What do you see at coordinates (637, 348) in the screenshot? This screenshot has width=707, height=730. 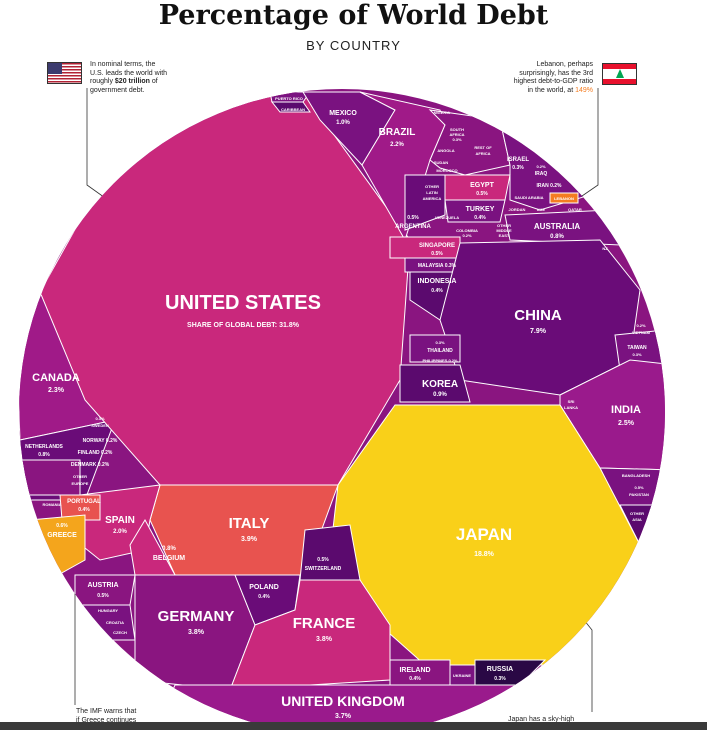 I see `label-taiwan: TAIWAN` at bounding box center [637, 348].